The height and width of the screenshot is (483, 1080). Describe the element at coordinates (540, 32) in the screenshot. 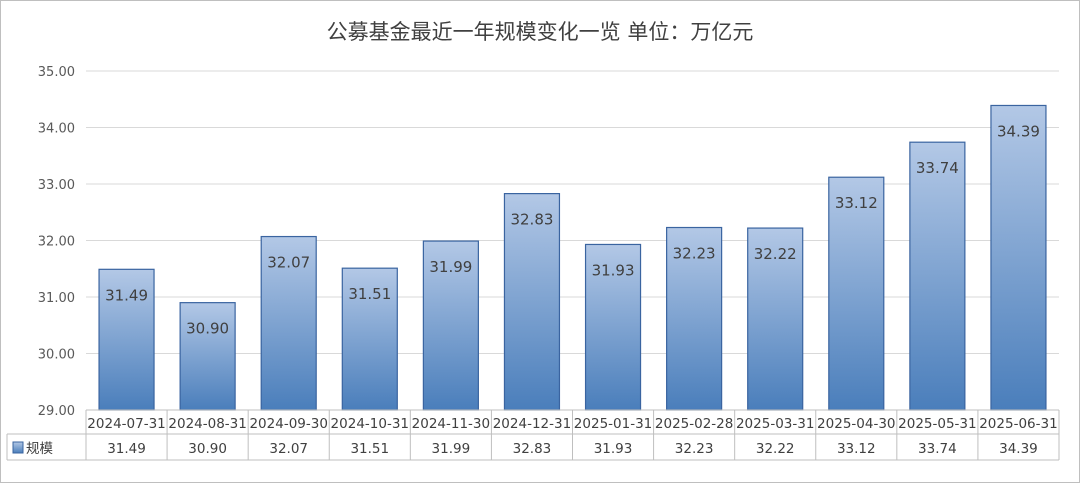

I see `chart-title: 公募基金最近一年规模变化一览 单位：万亿元` at that location.